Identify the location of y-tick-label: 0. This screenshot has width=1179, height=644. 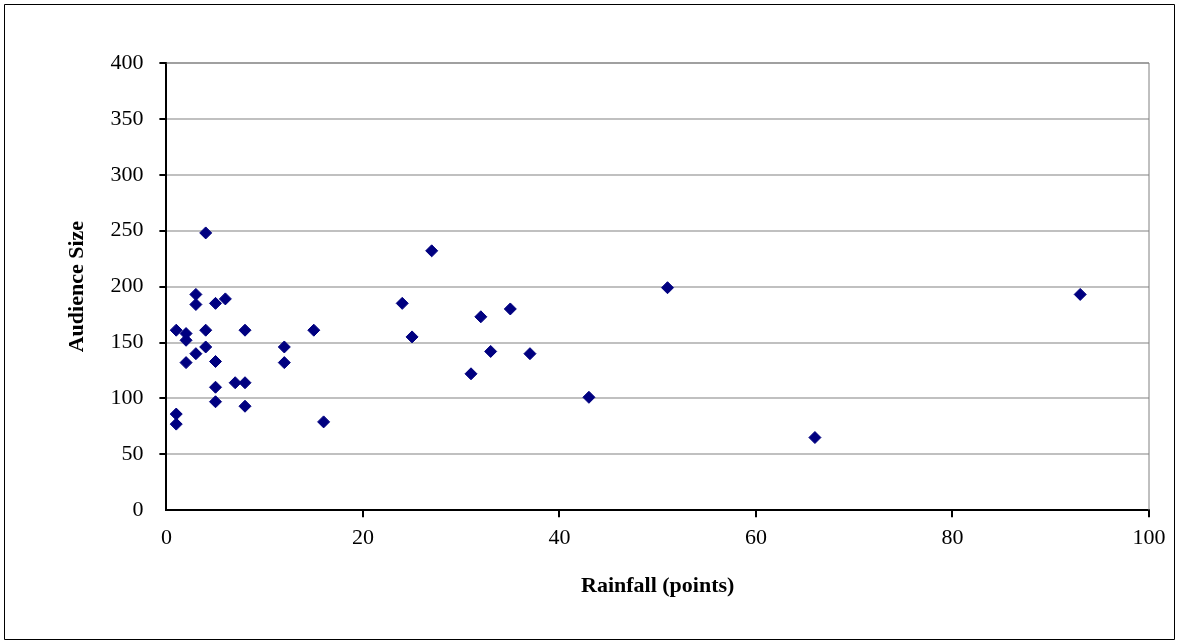
(138, 508).